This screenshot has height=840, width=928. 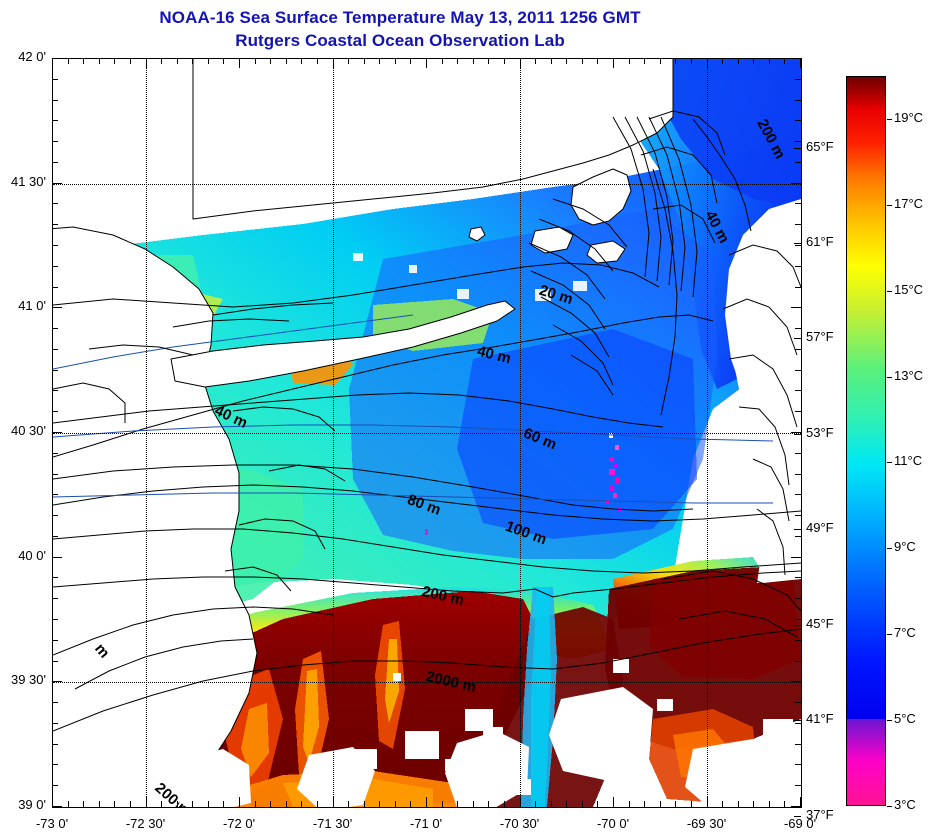 I want to click on lat-label-2: 41 0', so click(x=32, y=306).